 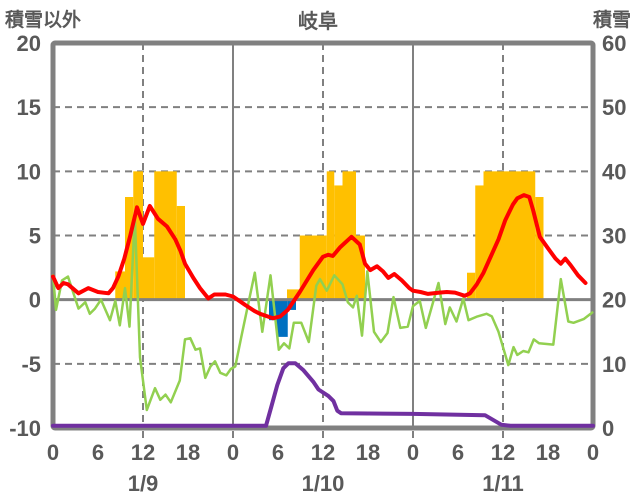 I want to click on left-axis-tick-label: 15, so click(x=29, y=107).